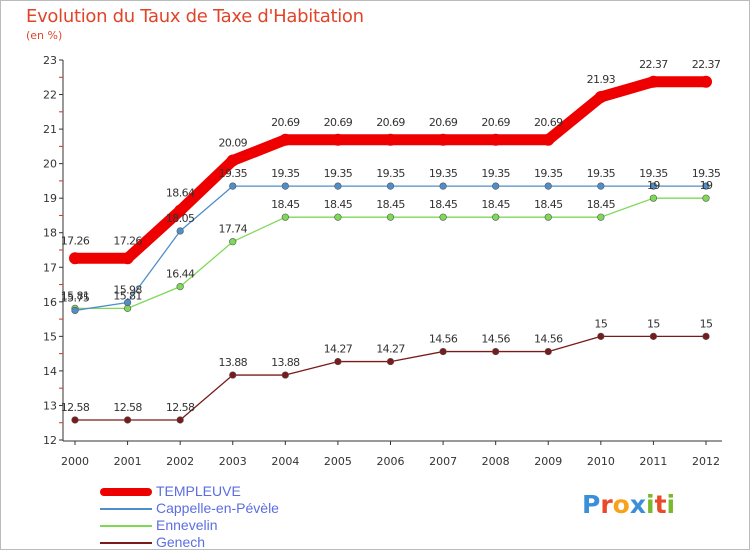  Describe the element at coordinates (50, 60) in the screenshot. I see `y-tick-label: 23` at that location.